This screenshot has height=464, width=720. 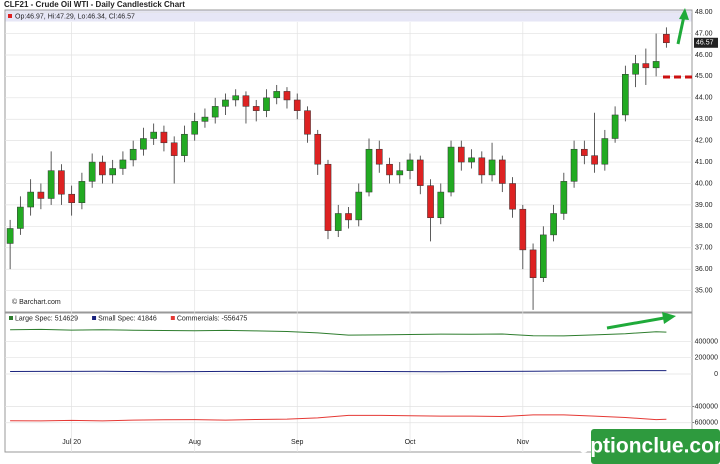 What do you see at coordinates (36, 302) in the screenshot?
I see `credit: © Barchart.com` at bounding box center [36, 302].